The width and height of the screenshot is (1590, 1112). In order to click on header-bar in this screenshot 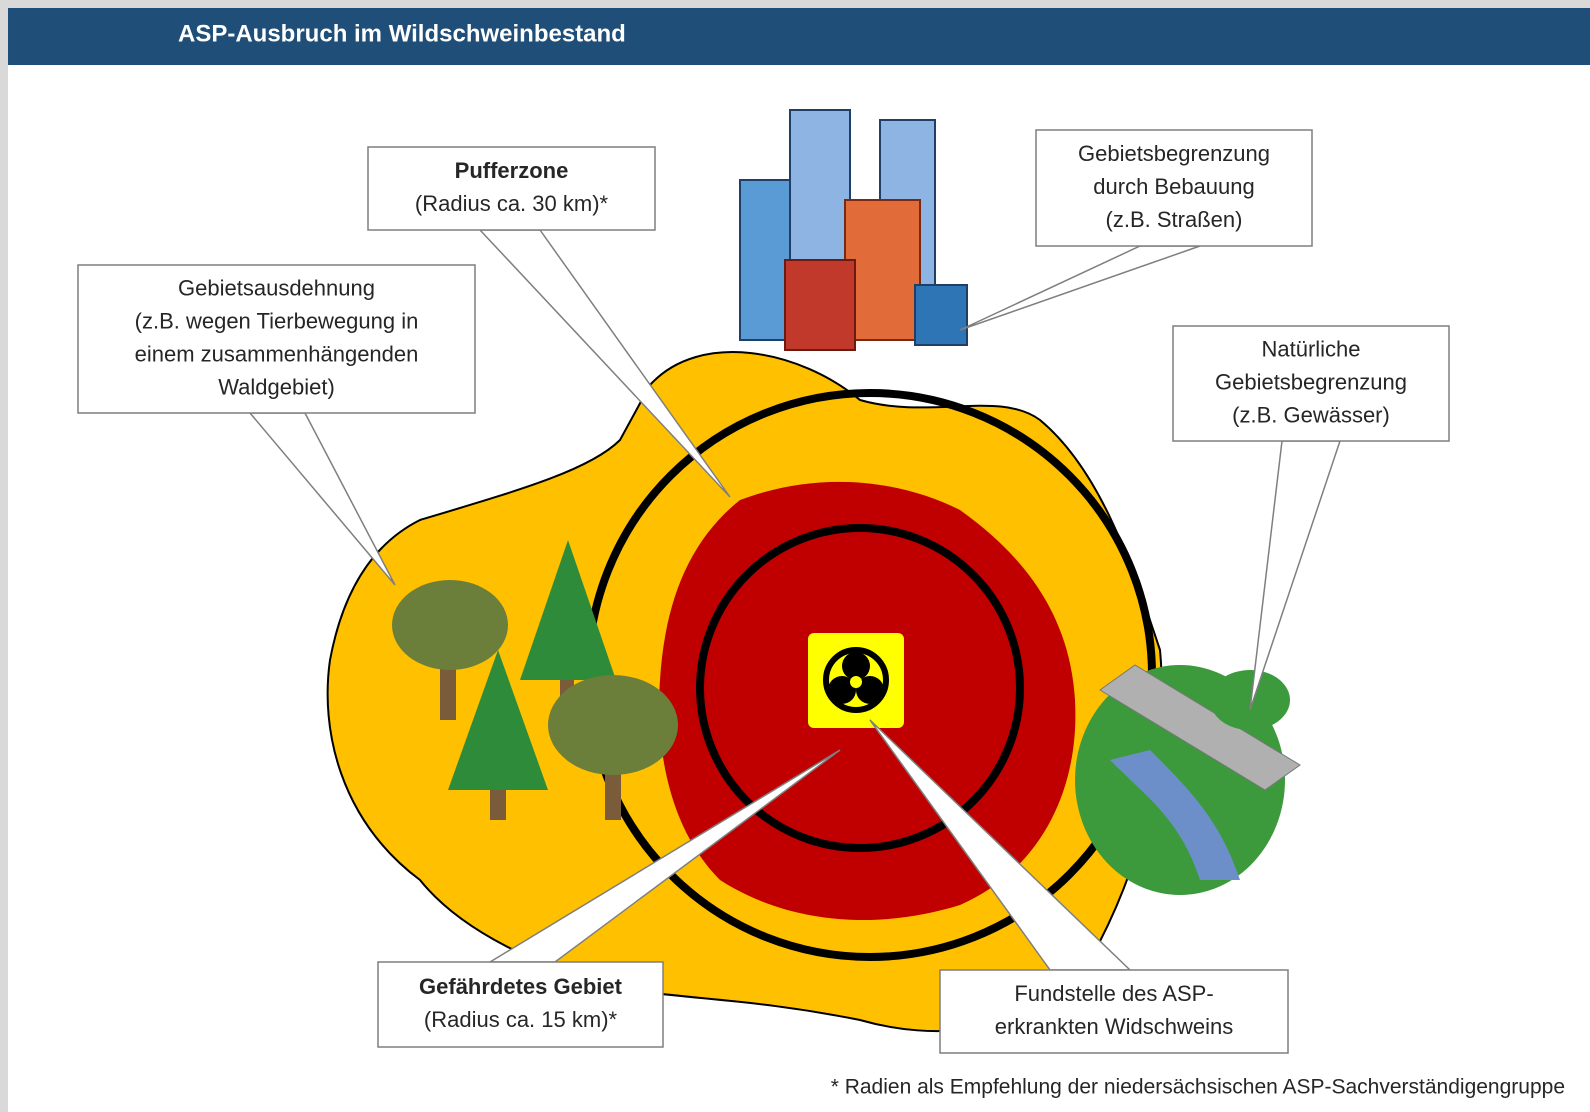, I will do `click(799, 36)`.